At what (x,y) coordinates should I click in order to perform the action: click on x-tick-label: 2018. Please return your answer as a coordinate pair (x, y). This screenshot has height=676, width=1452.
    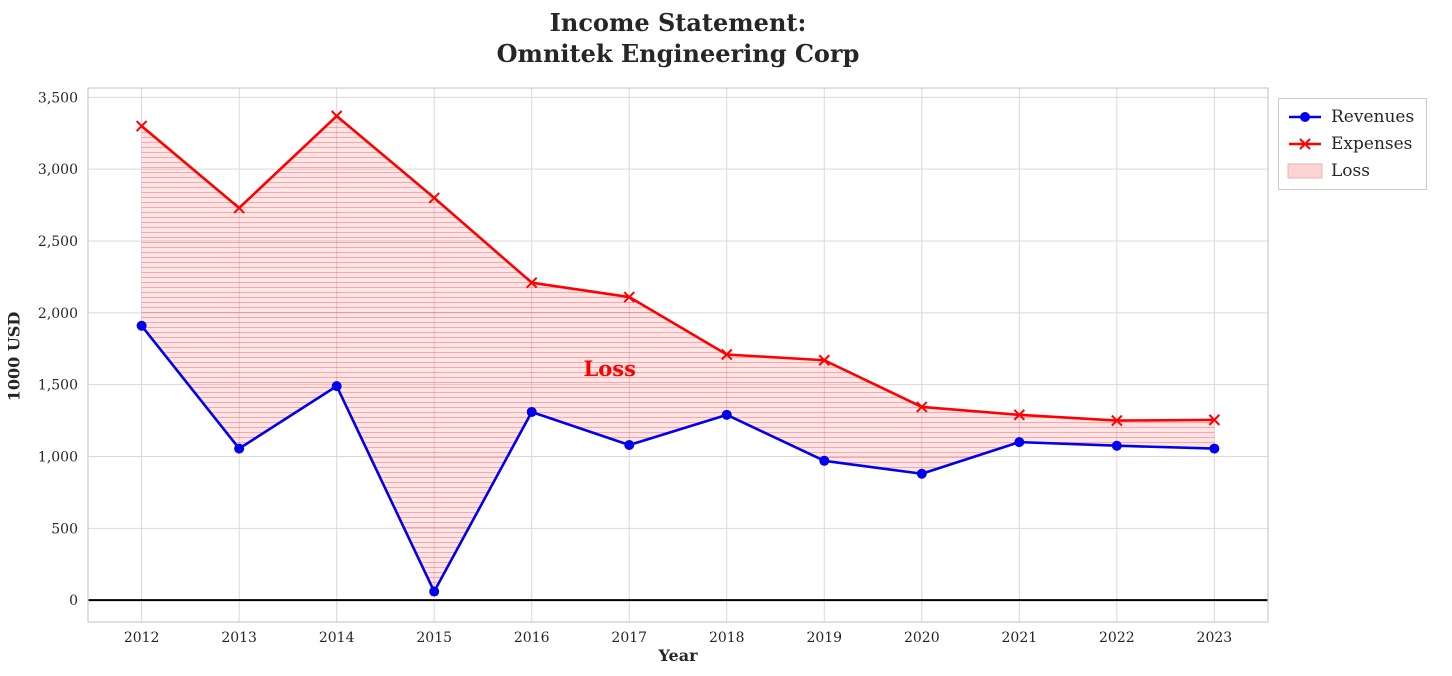
    Looking at the image, I should click on (727, 638).